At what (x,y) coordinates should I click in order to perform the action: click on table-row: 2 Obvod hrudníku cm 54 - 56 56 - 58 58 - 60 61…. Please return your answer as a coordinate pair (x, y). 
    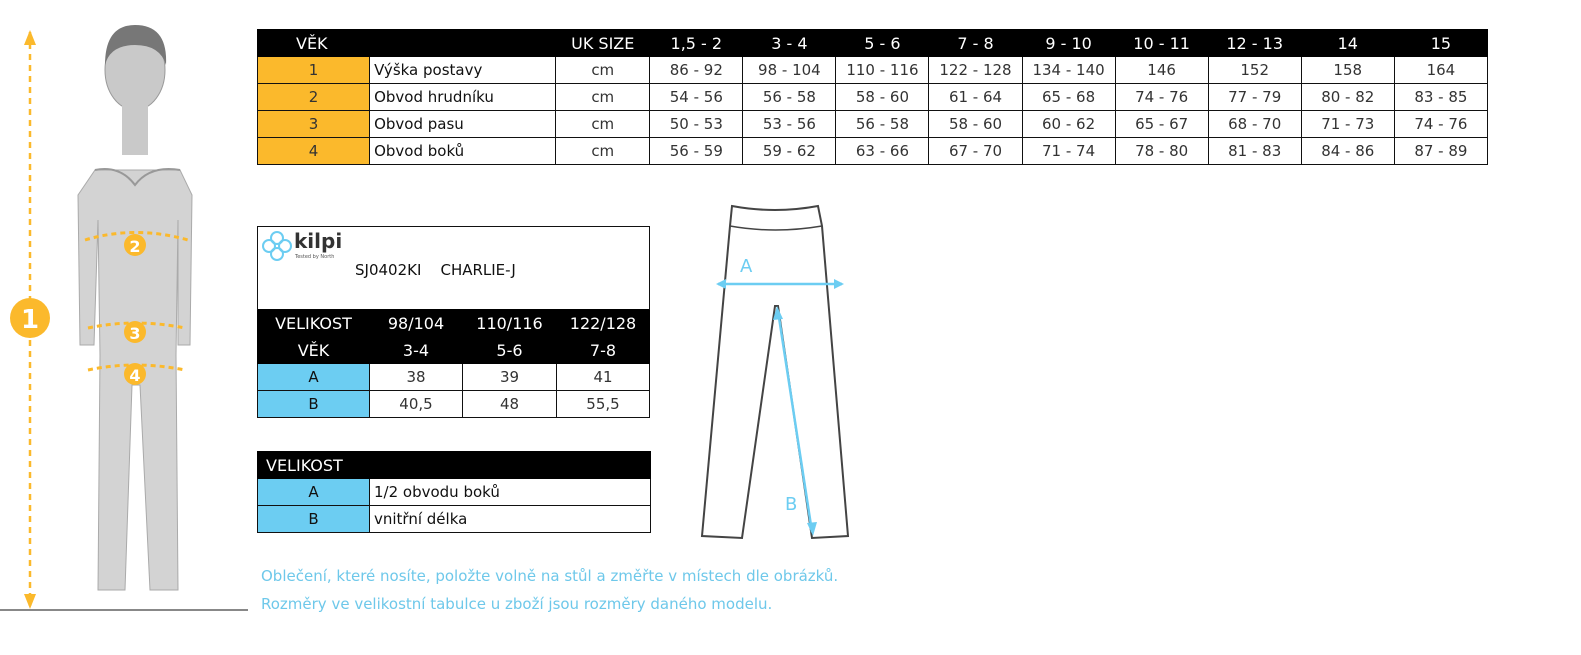
    Looking at the image, I should click on (872, 97).